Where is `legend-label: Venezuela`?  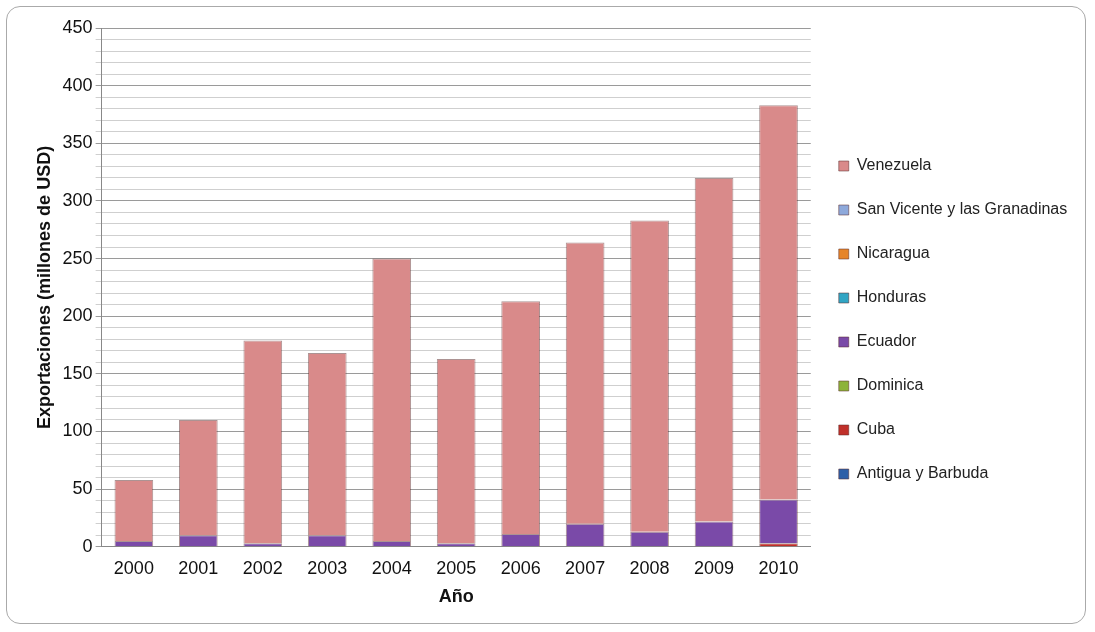 legend-label: Venezuela is located at coordinates (894, 165).